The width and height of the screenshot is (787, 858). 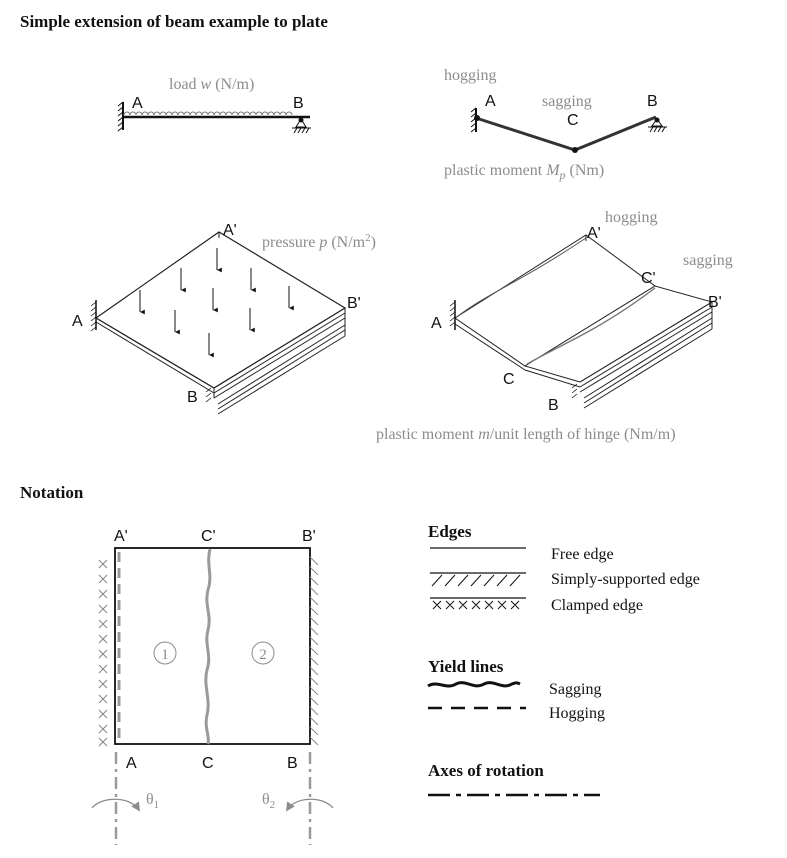 What do you see at coordinates (208, 113) in the screenshot?
I see `distributed-load` at bounding box center [208, 113].